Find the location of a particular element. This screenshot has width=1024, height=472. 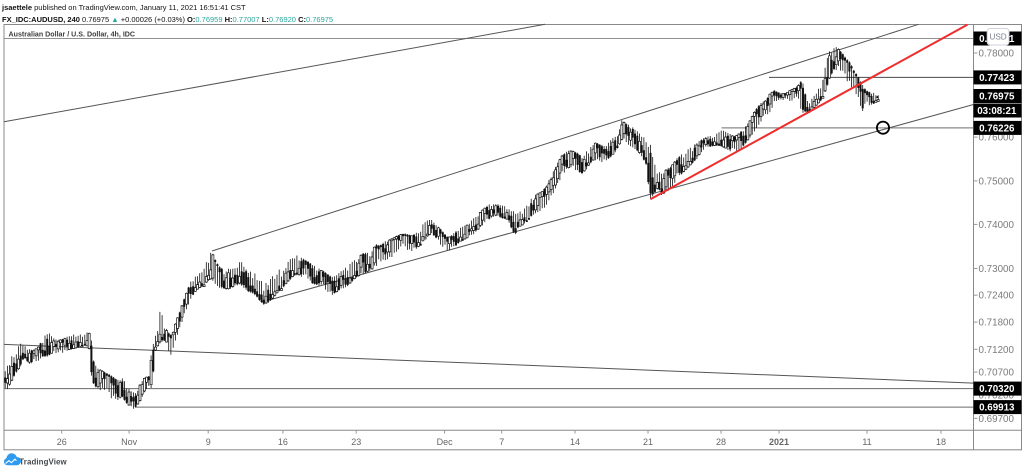

svg-text: 0.76226 is located at coordinates (997, 128).